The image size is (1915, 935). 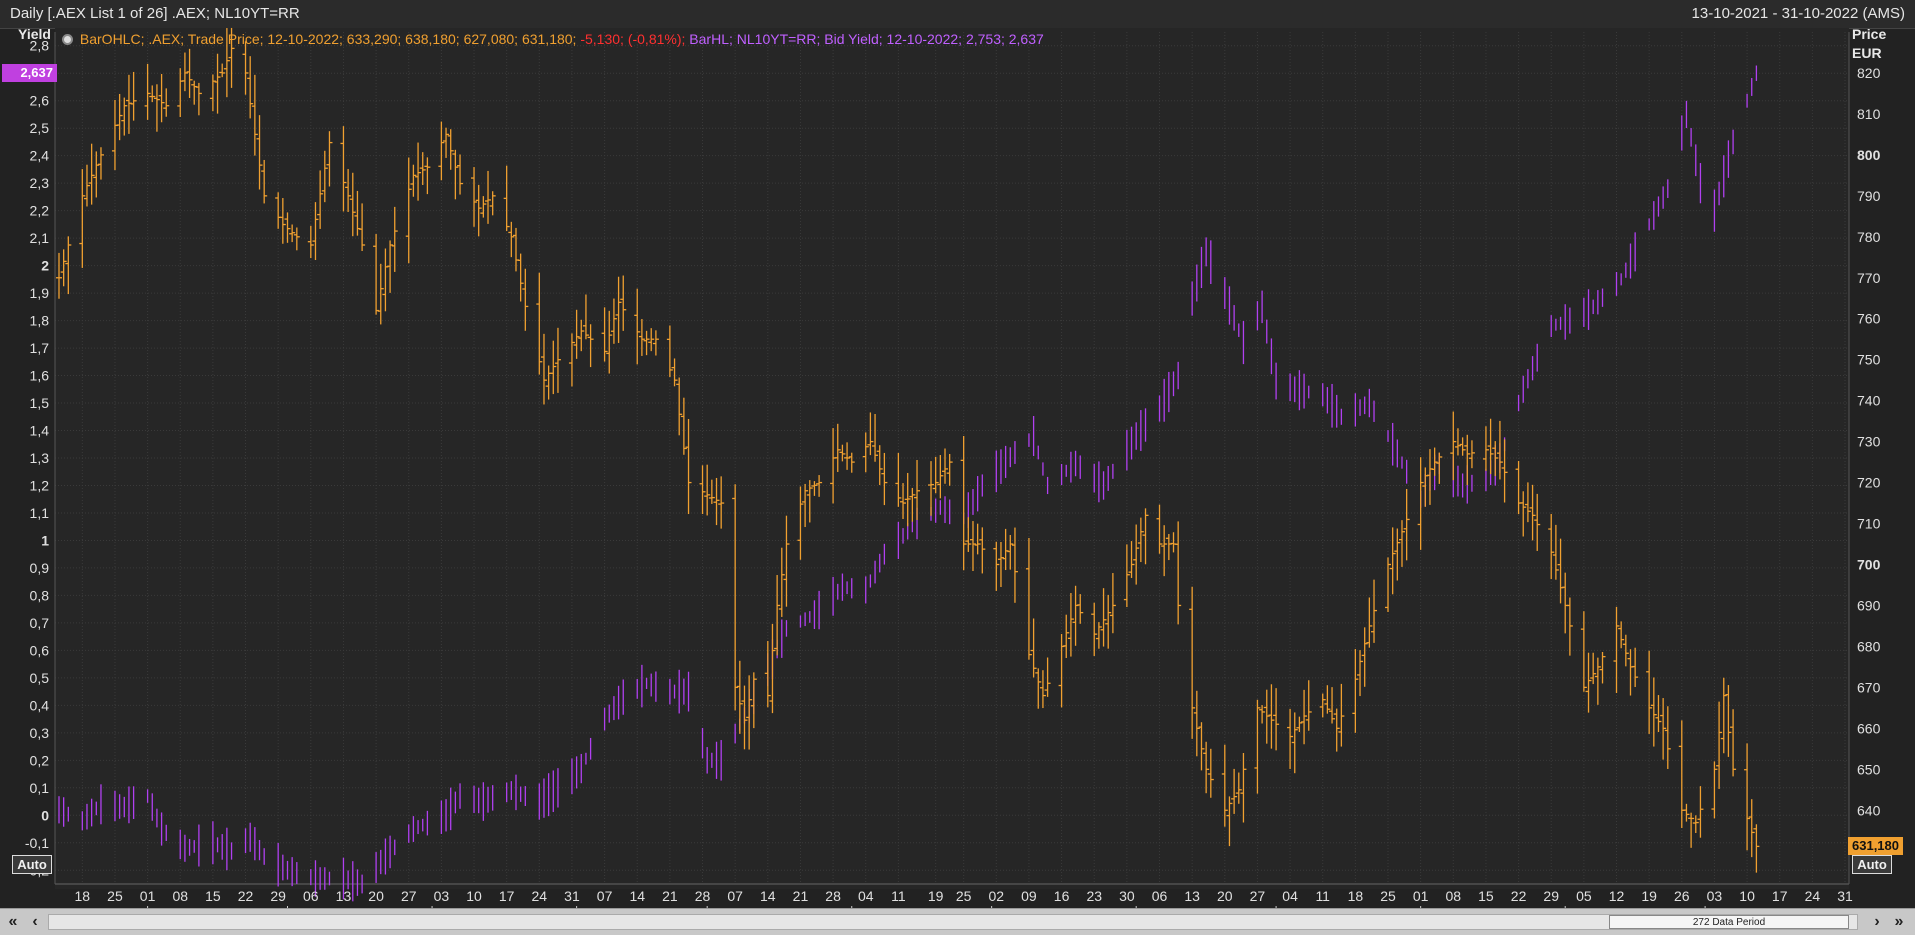 What do you see at coordinates (40, 128) in the screenshot?
I see `left-tick-label: 2,5` at bounding box center [40, 128].